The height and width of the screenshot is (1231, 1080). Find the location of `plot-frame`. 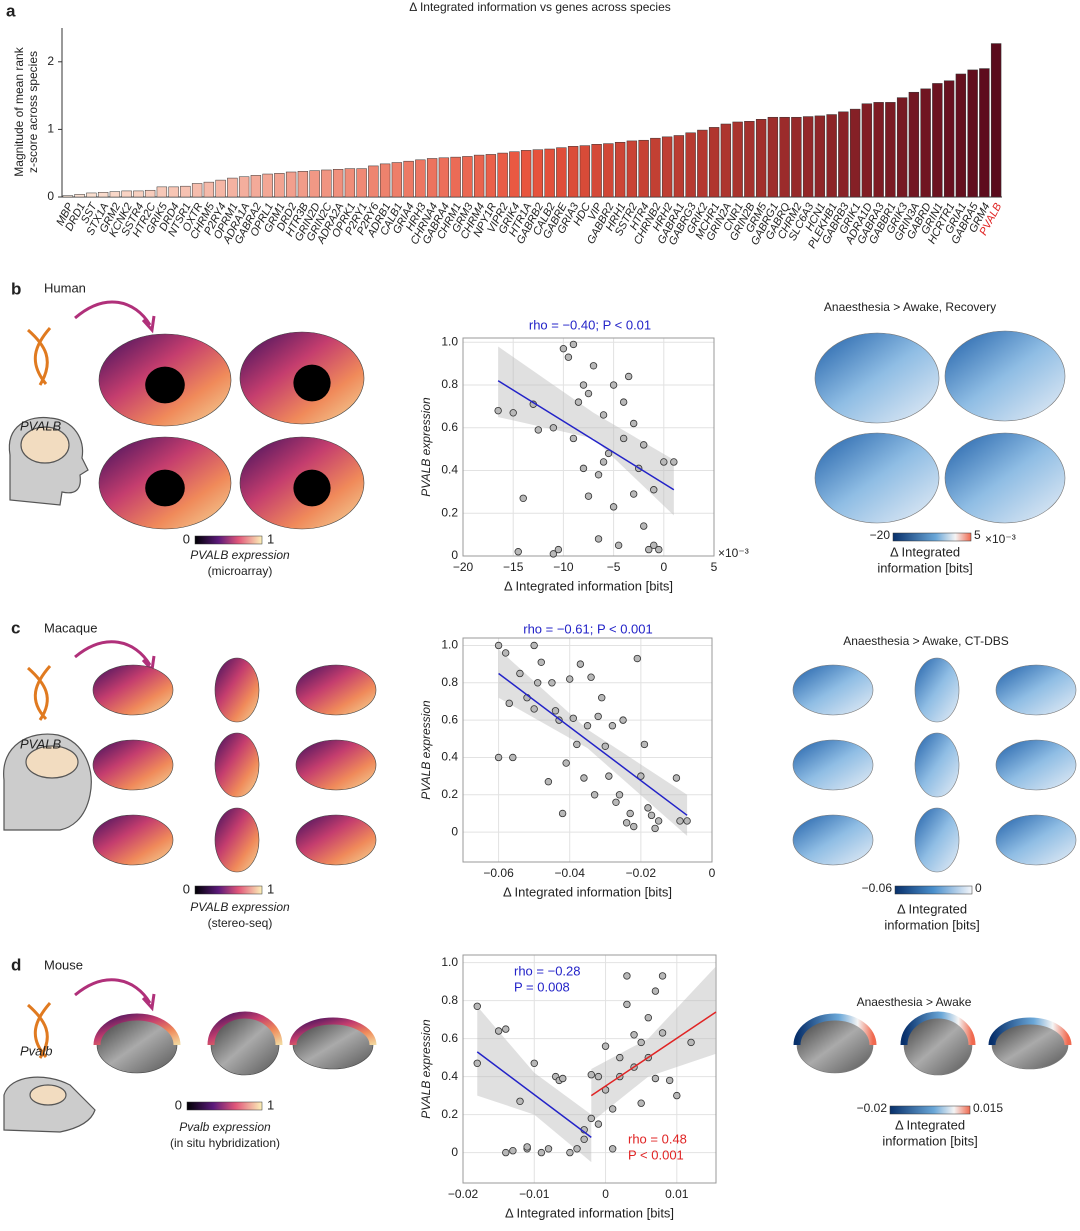

plot-frame is located at coordinates (587, 750).